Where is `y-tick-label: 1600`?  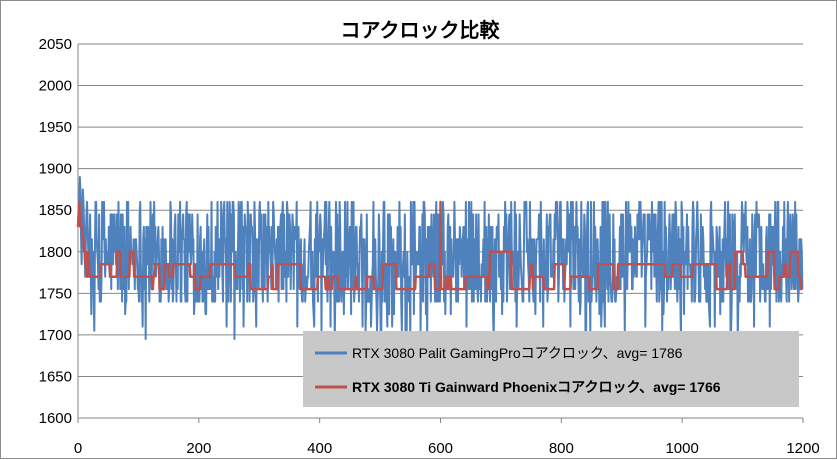
y-tick-label: 1600 is located at coordinates (55, 418).